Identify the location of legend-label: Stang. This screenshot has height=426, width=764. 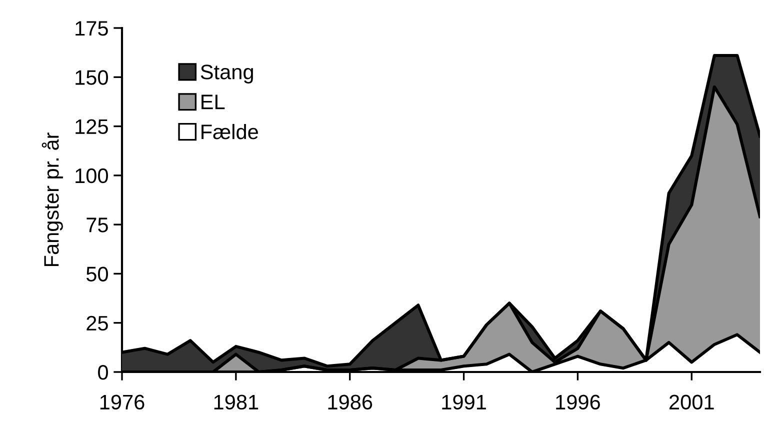
(226, 74).